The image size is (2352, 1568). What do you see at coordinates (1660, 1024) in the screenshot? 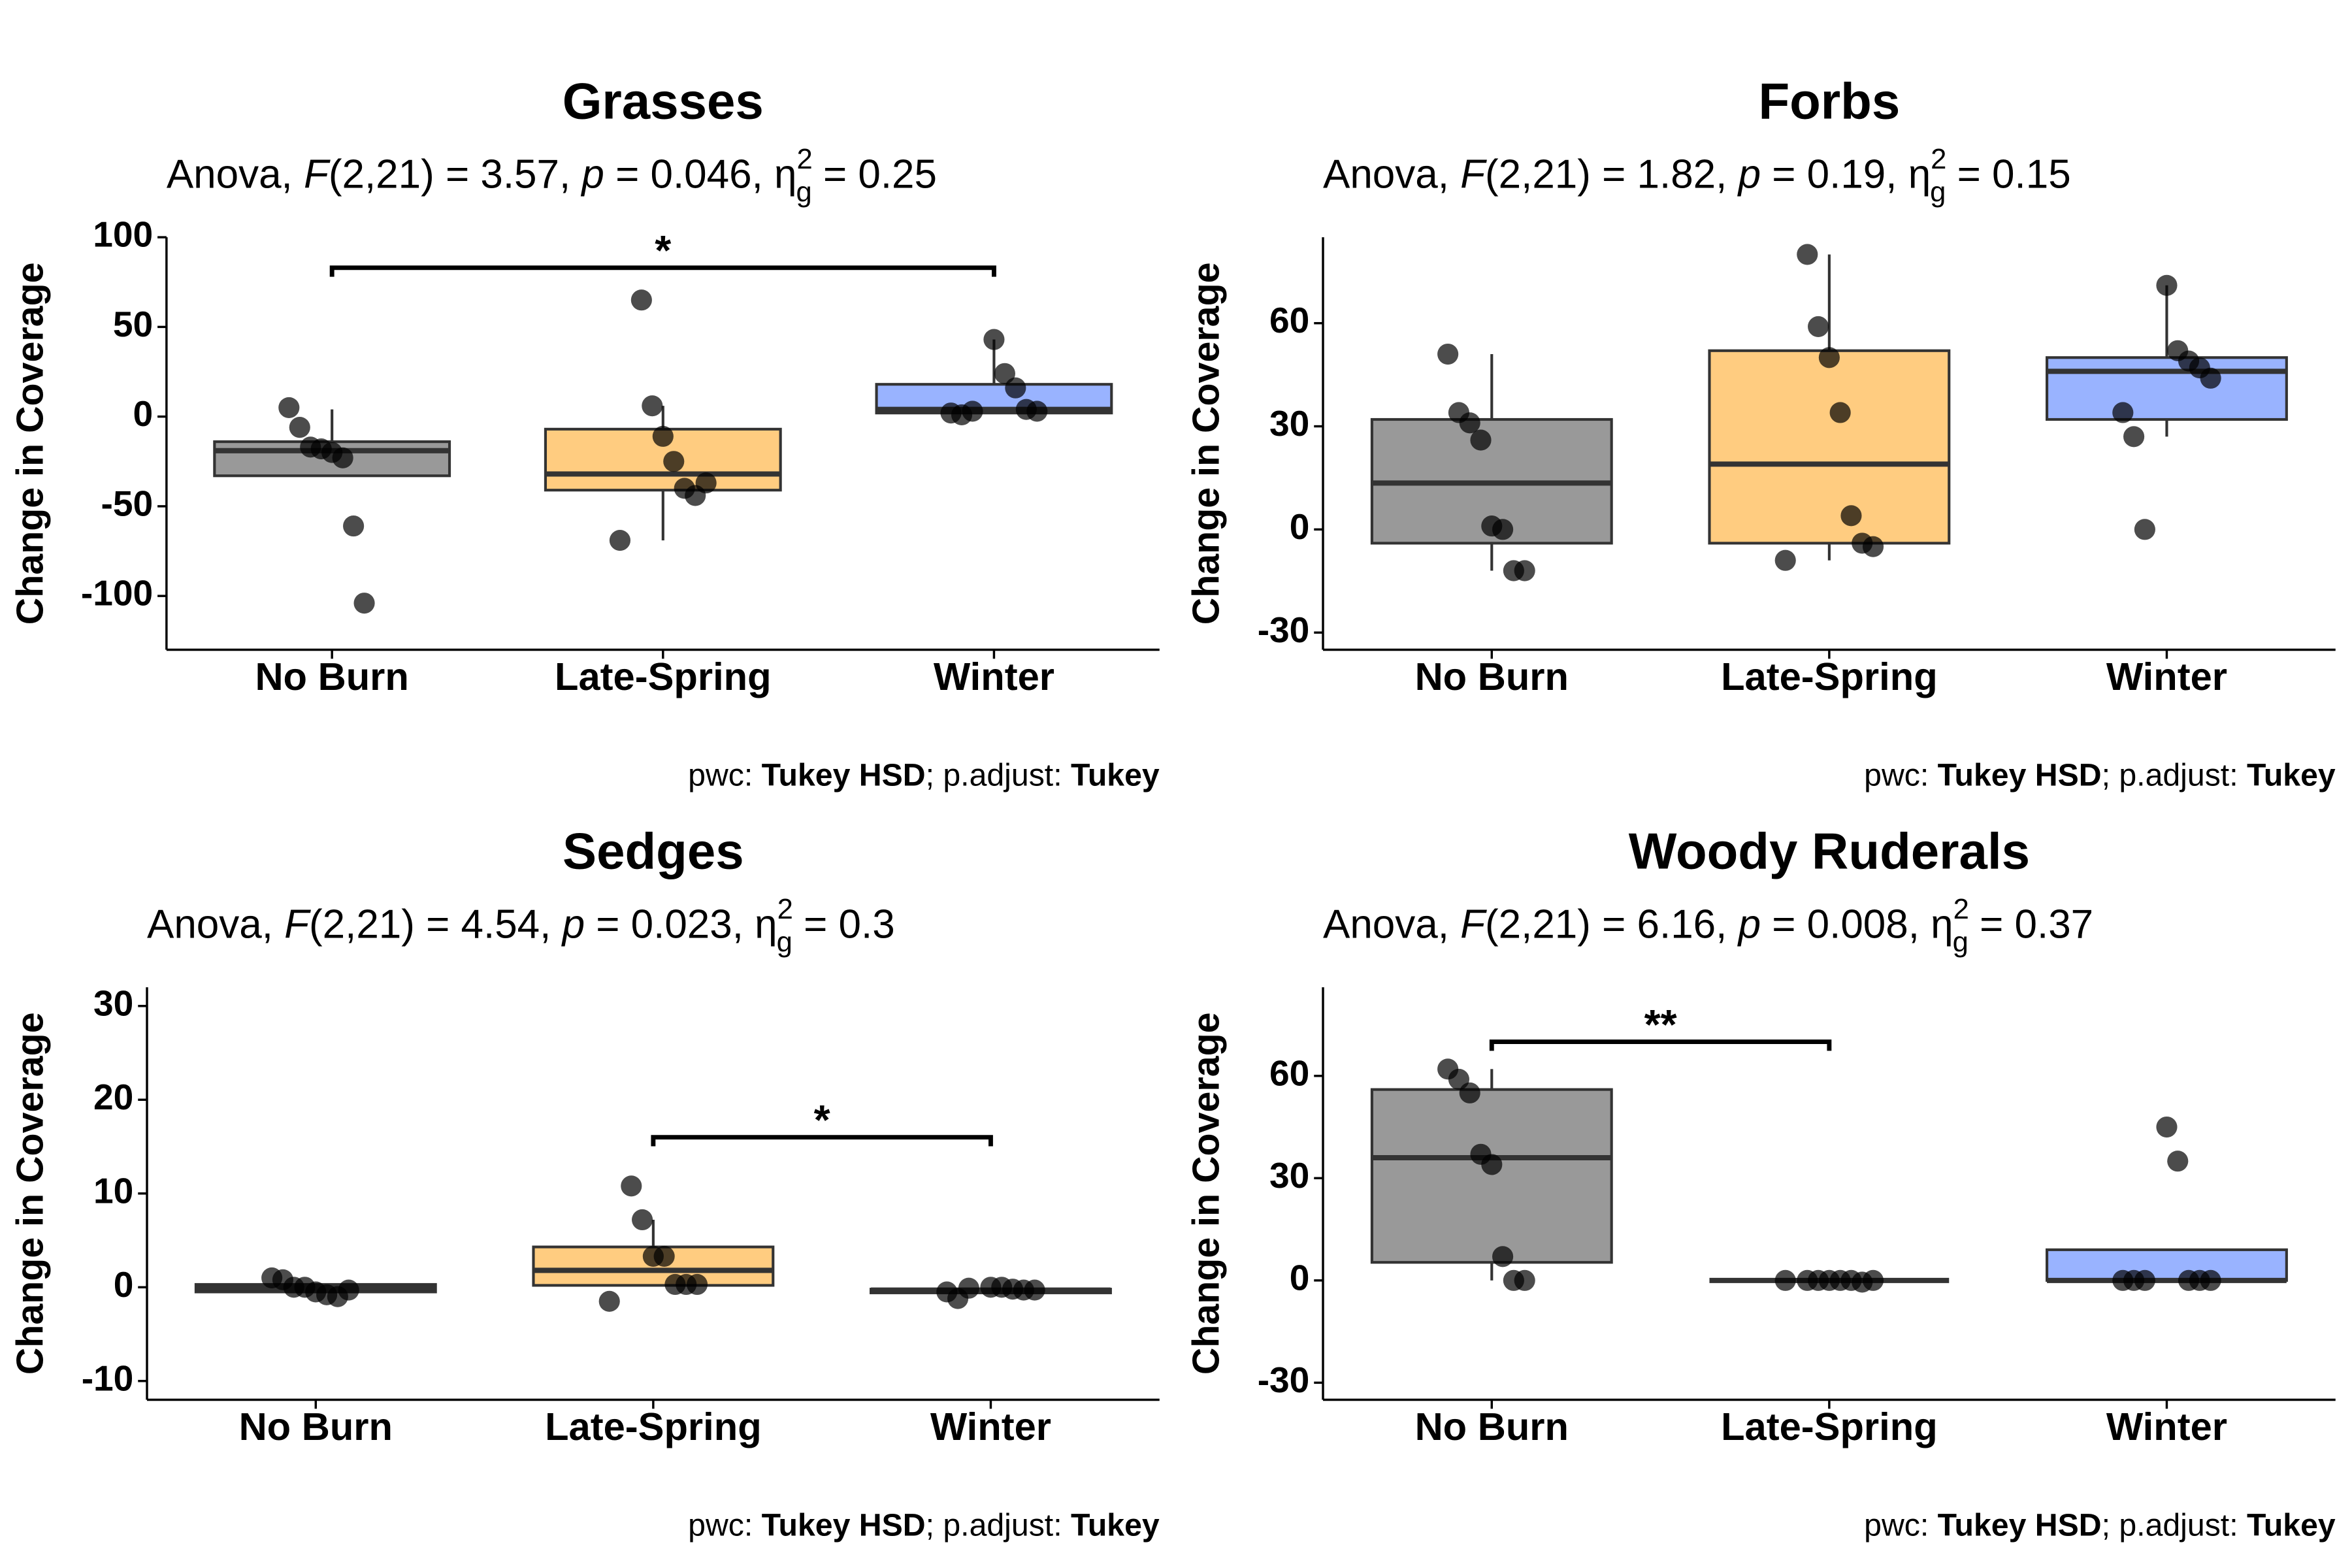
I see `significance-label: **` at bounding box center [1660, 1024].